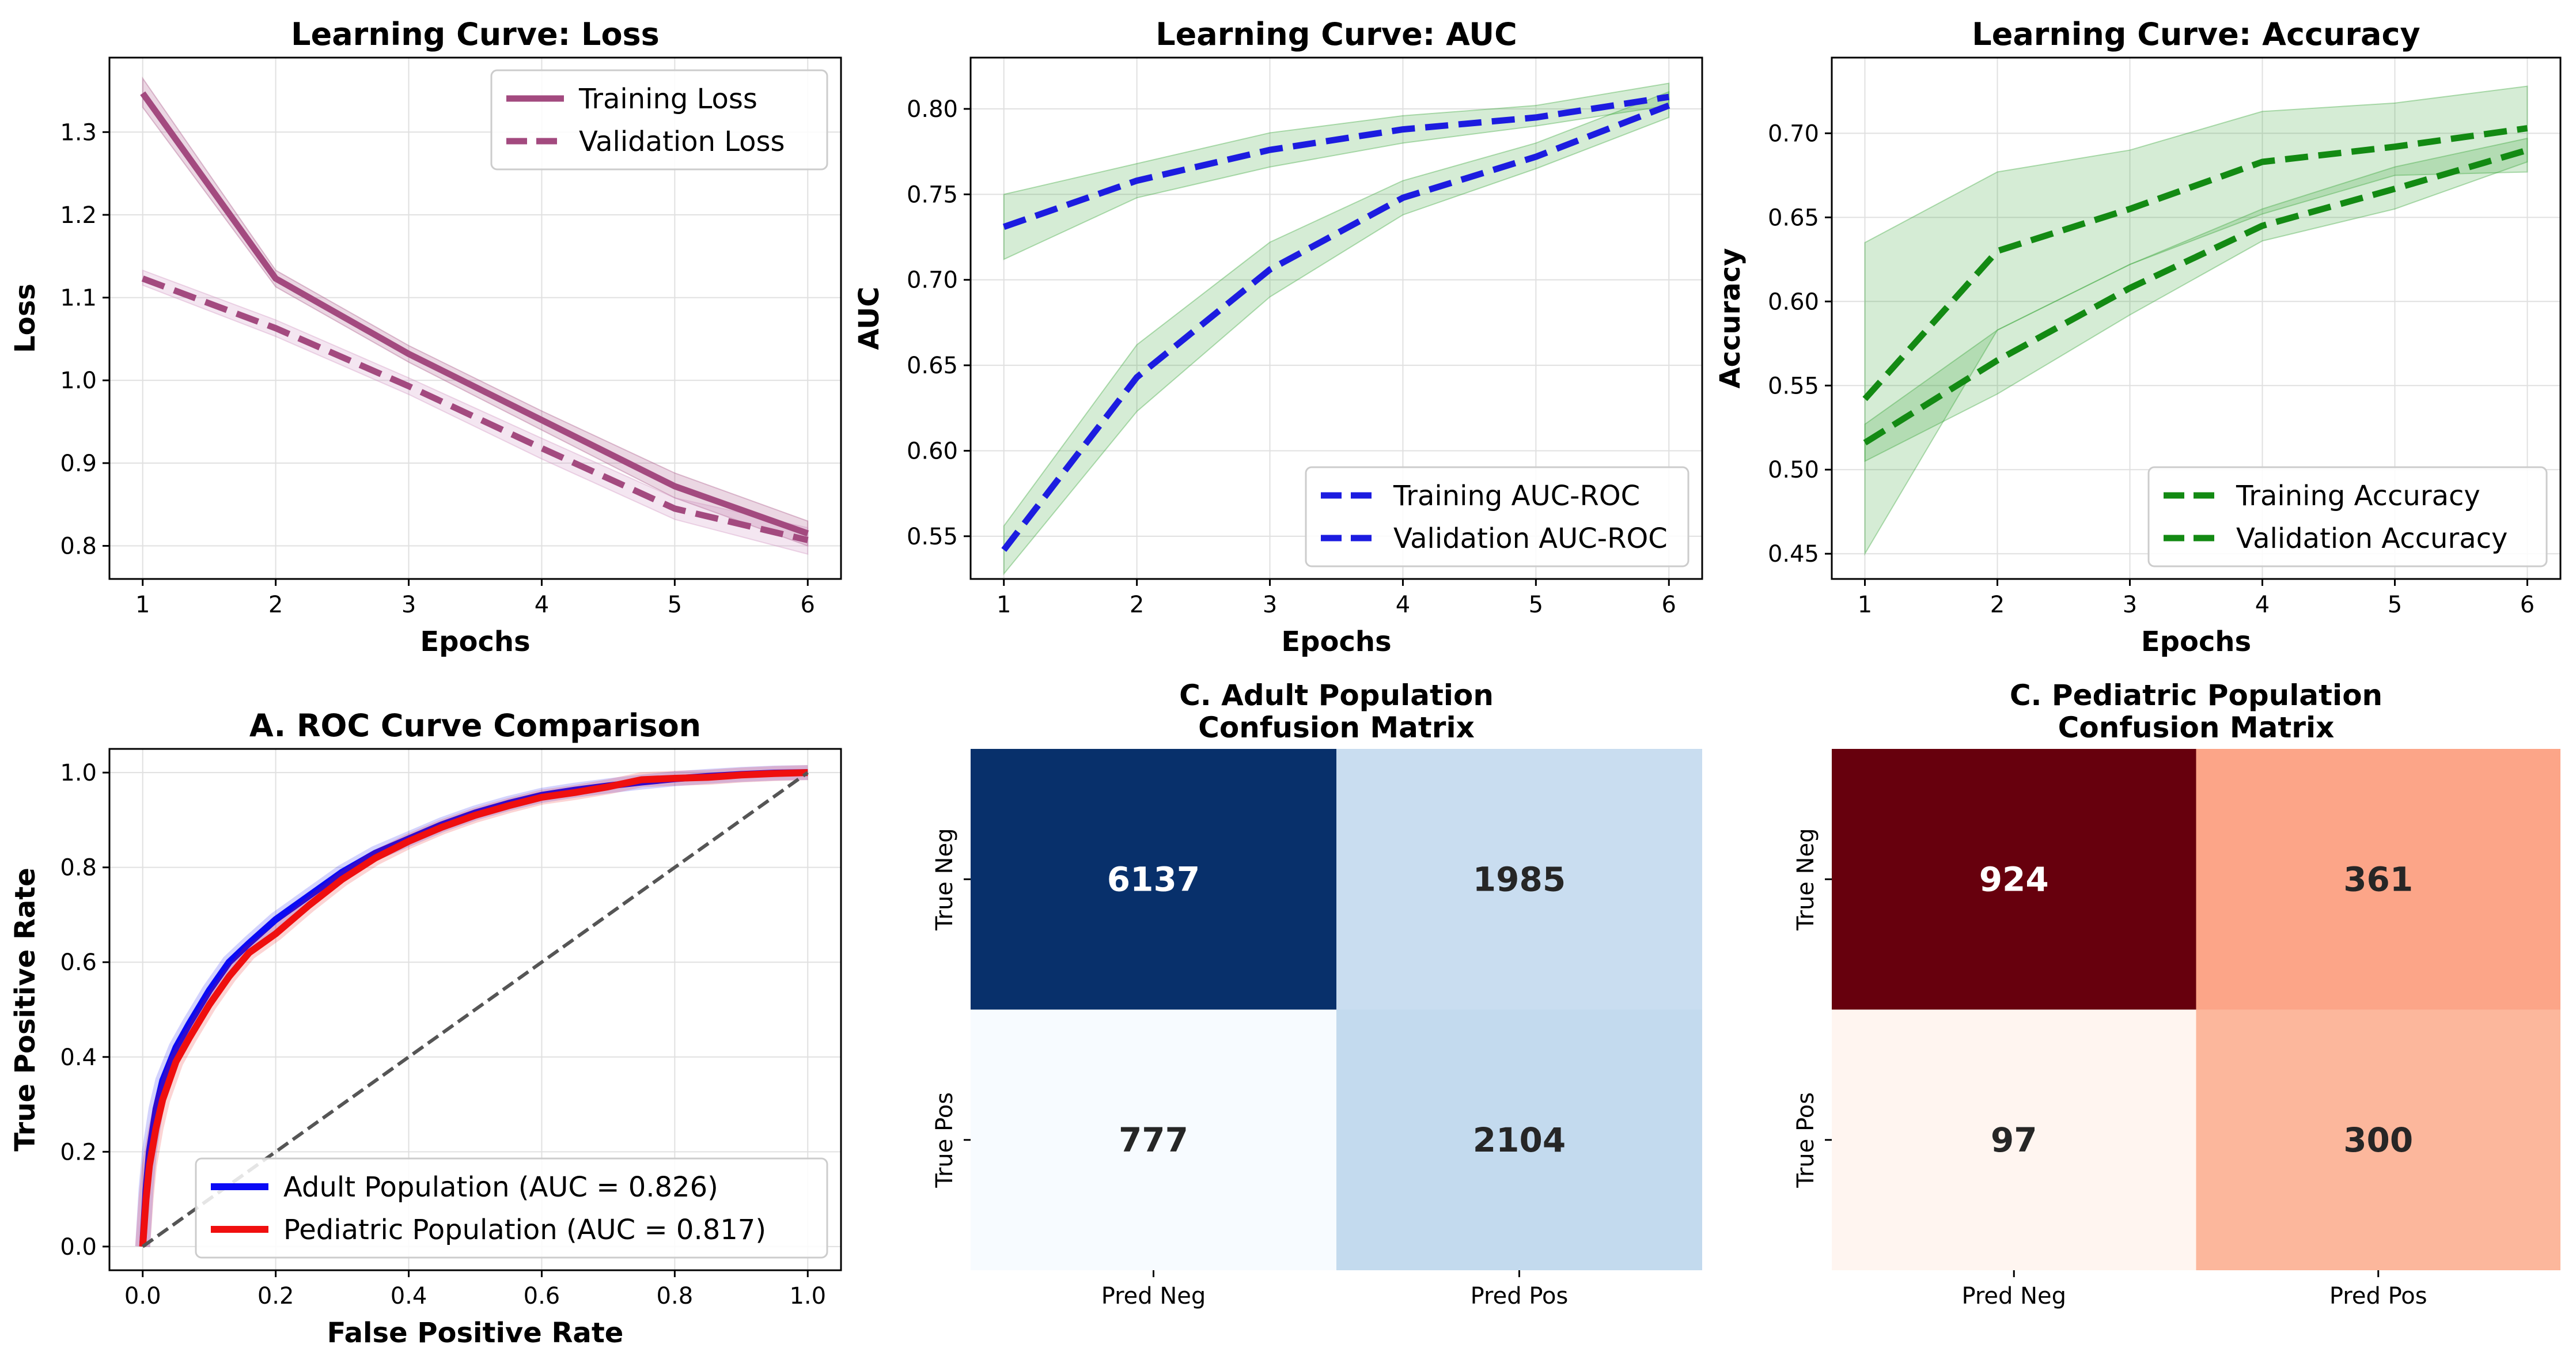 The height and width of the screenshot is (1363, 2576). What do you see at coordinates (409, 1296) in the screenshot?
I see `x-tick-label: 0.4` at bounding box center [409, 1296].